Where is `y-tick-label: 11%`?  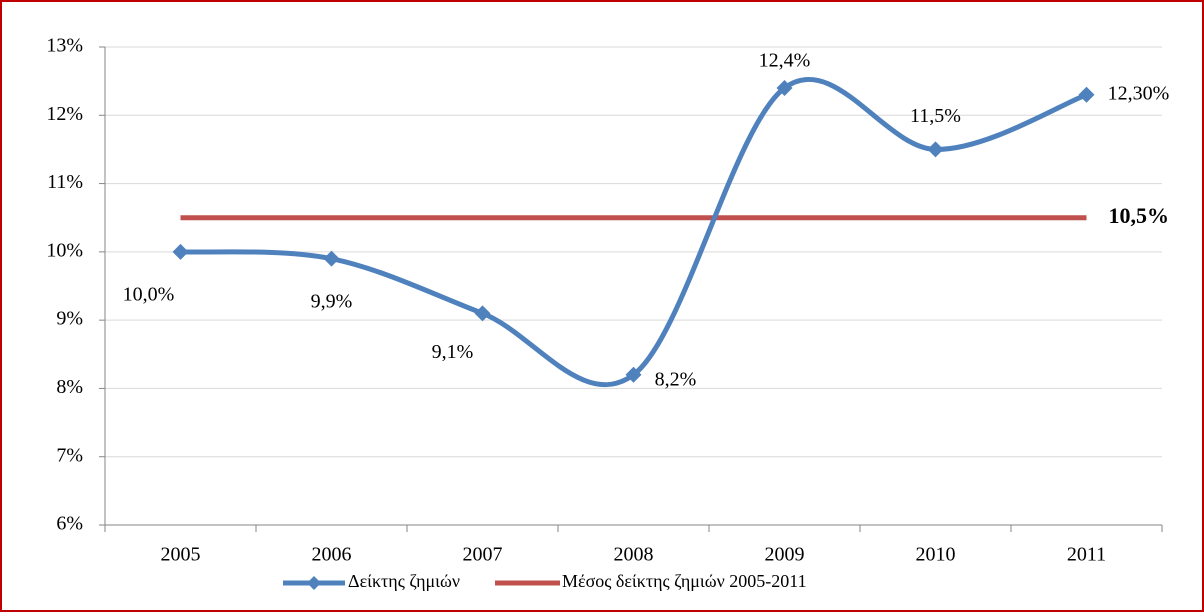 y-tick-label: 11% is located at coordinates (65, 182).